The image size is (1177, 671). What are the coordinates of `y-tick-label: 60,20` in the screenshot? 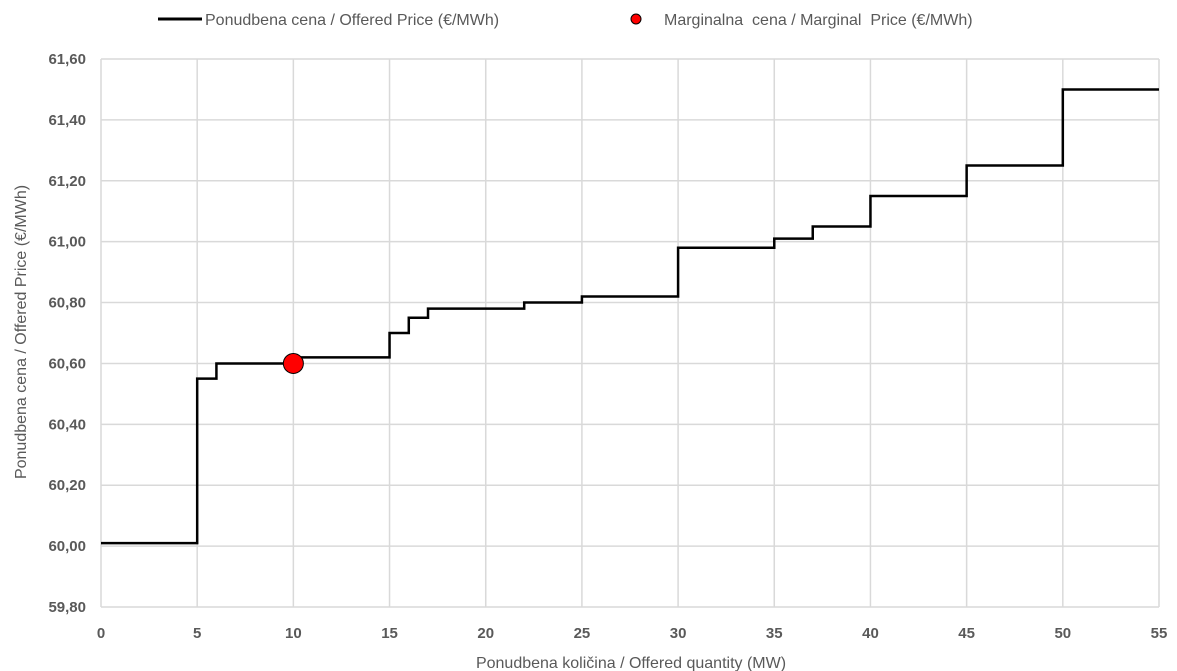 It's located at (67, 485).